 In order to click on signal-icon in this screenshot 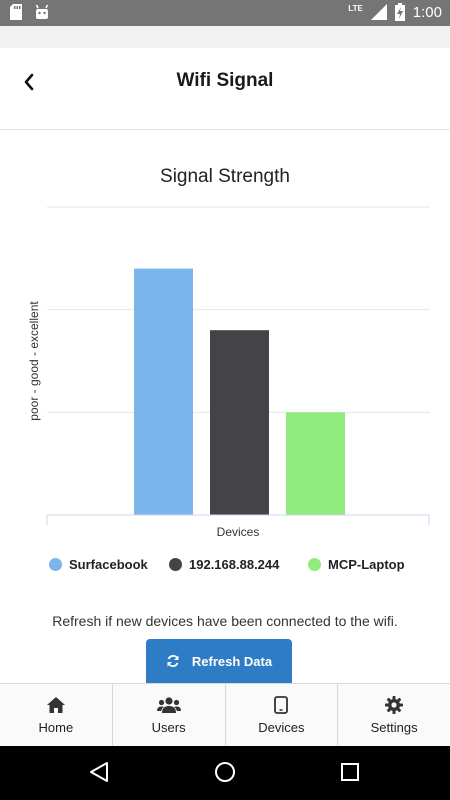, I will do `click(378, 12)`.